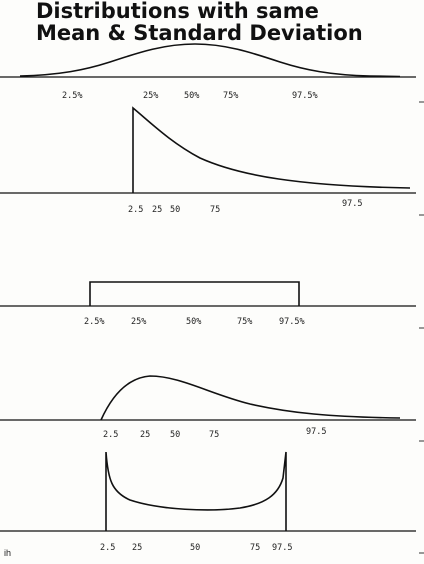 The width and height of the screenshot is (424, 564). I want to click on label-u-shaped-1: 2.5, so click(107, 548).